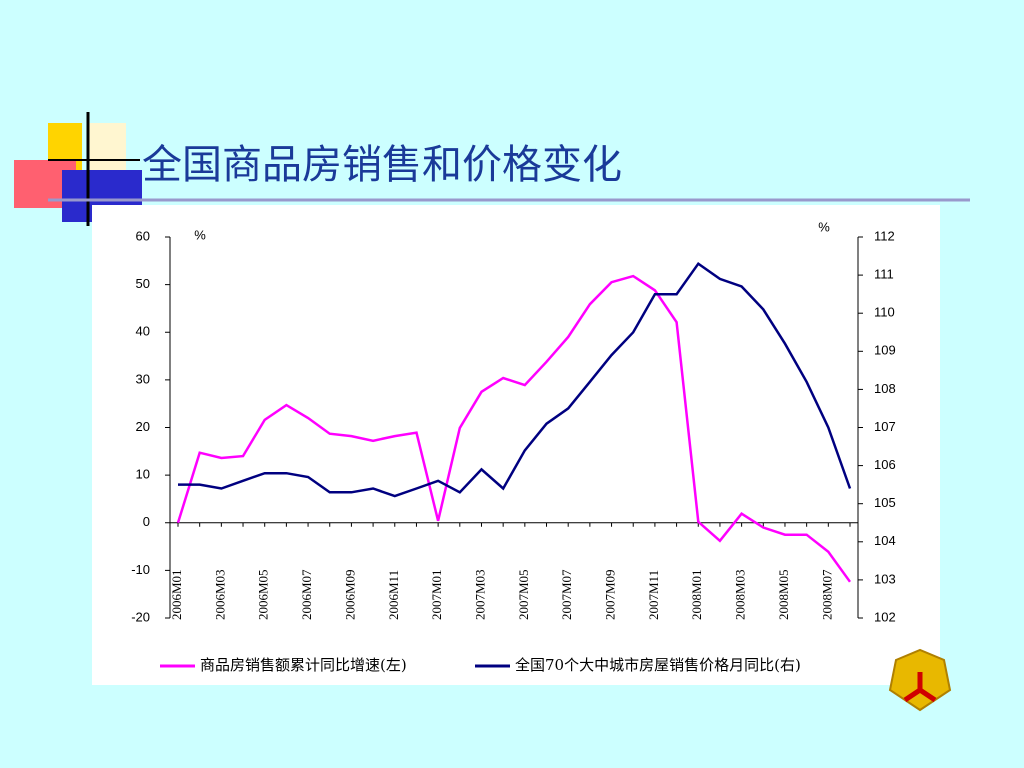  What do you see at coordinates (143, 378) in the screenshot?
I see `y-tick-label: 30` at bounding box center [143, 378].